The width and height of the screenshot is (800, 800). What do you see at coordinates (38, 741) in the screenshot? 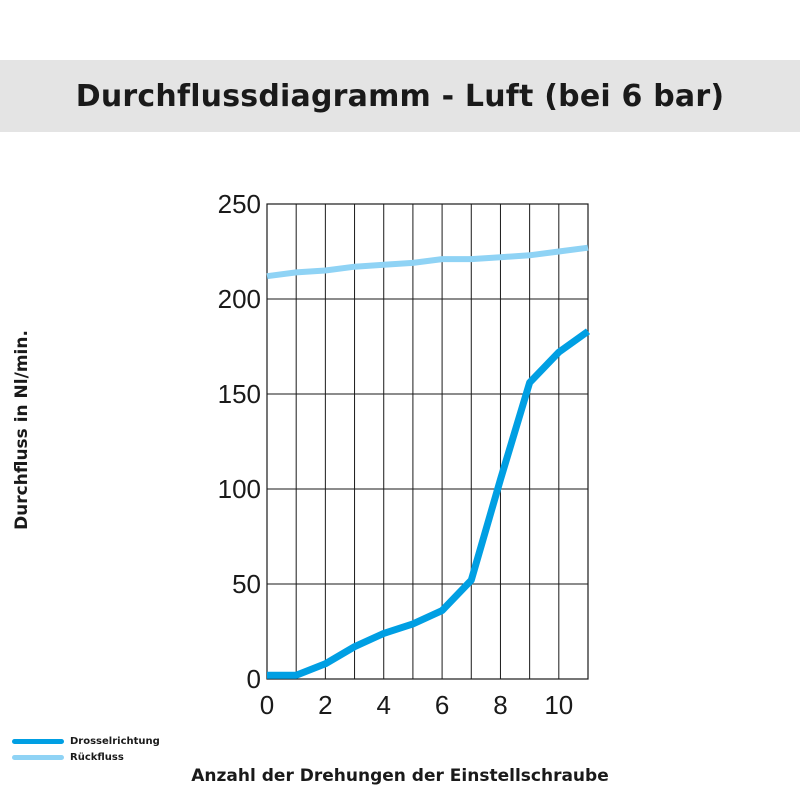
I see `legend-swatch-drosselrichtung` at bounding box center [38, 741].